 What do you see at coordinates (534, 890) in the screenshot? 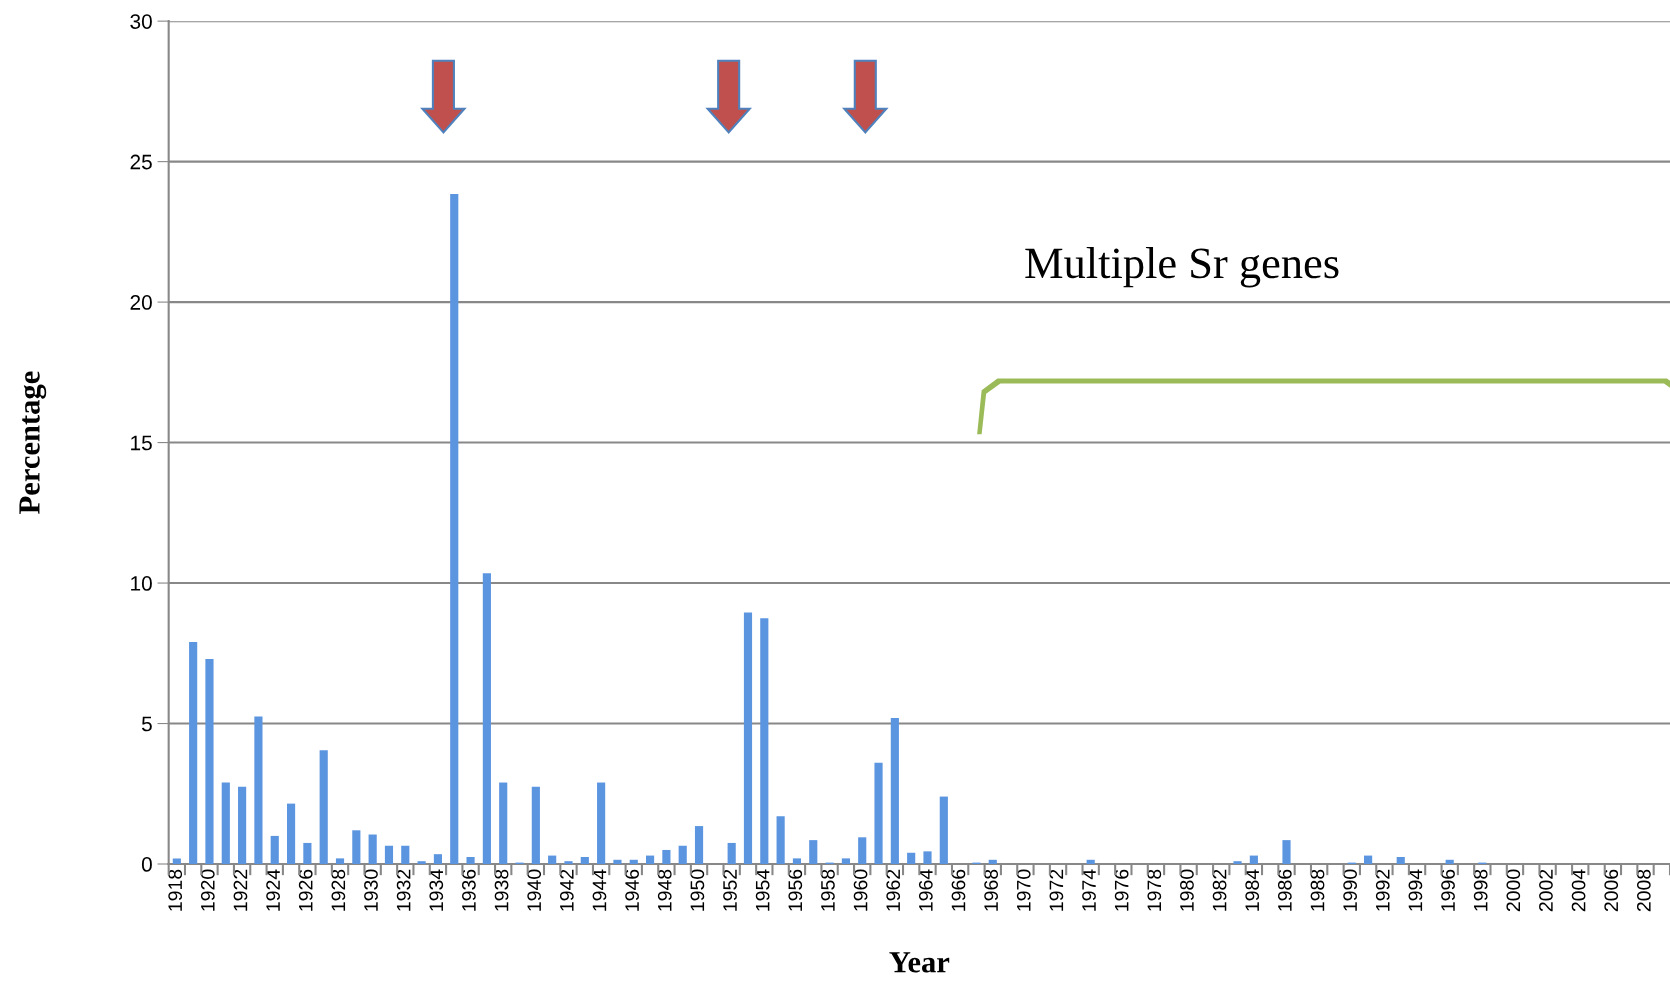
I see `x-tick-label: 1940` at bounding box center [534, 890].